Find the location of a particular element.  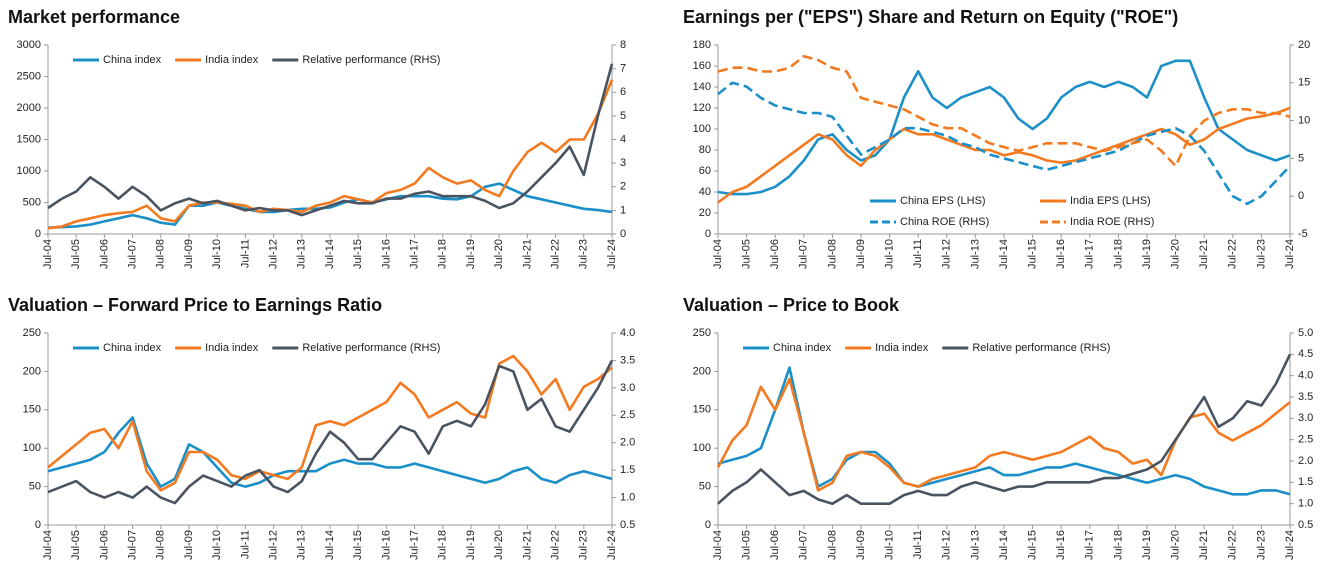

y2-tick-label: 0 is located at coordinates (1301, 196).